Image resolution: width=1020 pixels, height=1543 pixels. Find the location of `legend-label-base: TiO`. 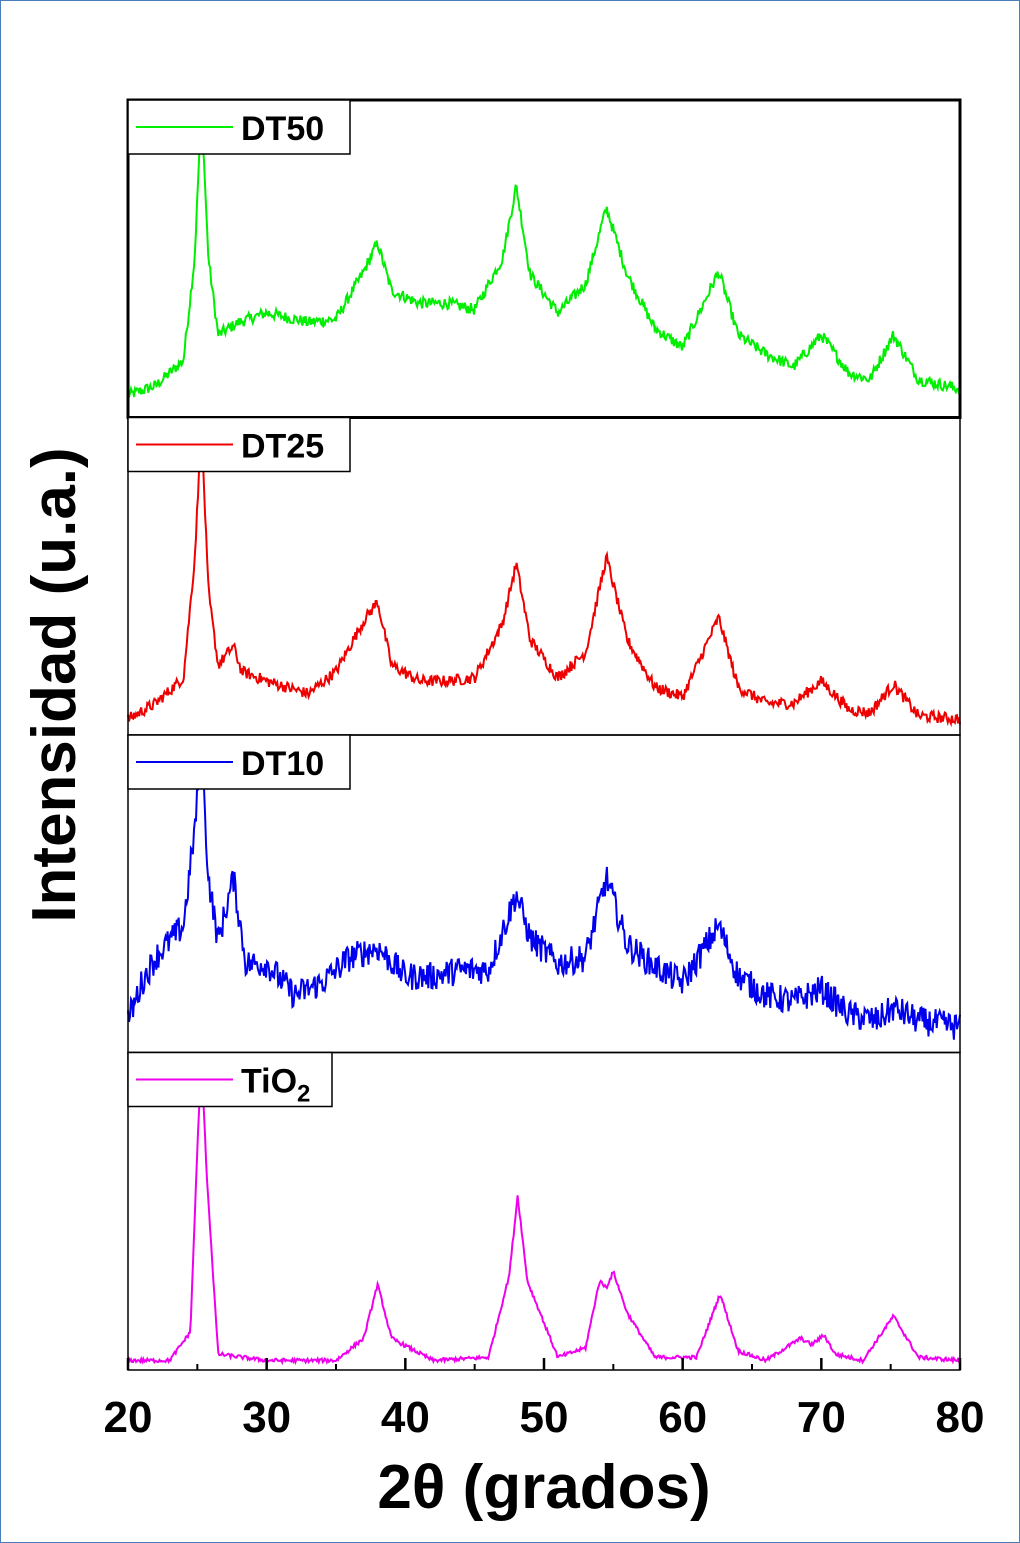

legend-label-base: TiO is located at coordinates (269, 1082).